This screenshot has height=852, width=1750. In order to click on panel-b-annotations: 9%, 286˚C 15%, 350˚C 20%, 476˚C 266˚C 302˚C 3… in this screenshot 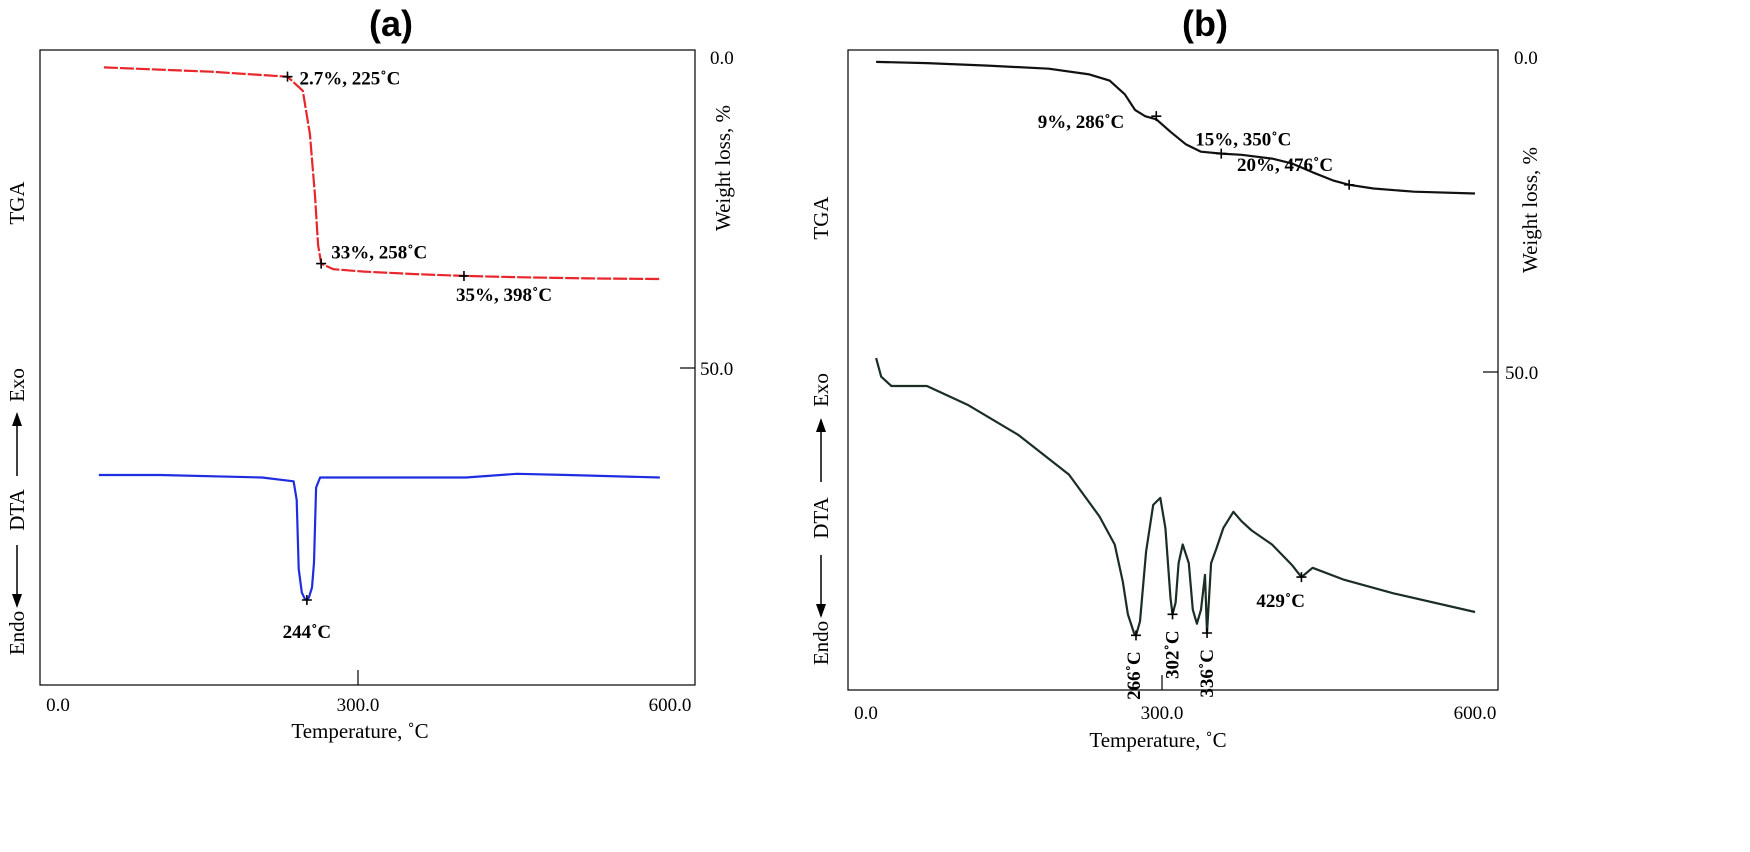, I will do `click(1196, 405)`.